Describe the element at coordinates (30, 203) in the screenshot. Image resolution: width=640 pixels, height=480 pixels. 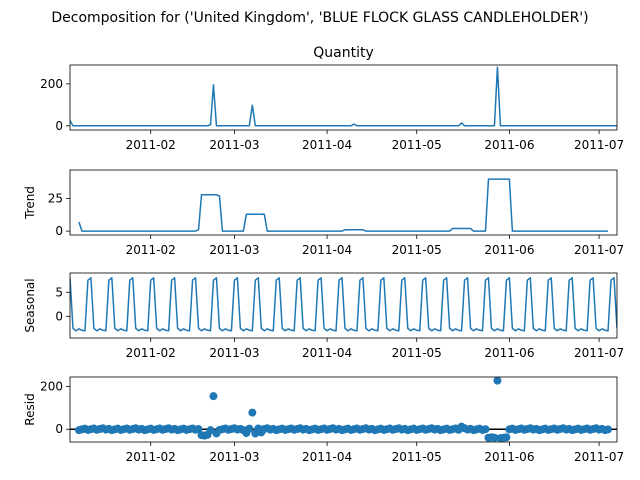
I see `y-axis-label: Trend` at that location.